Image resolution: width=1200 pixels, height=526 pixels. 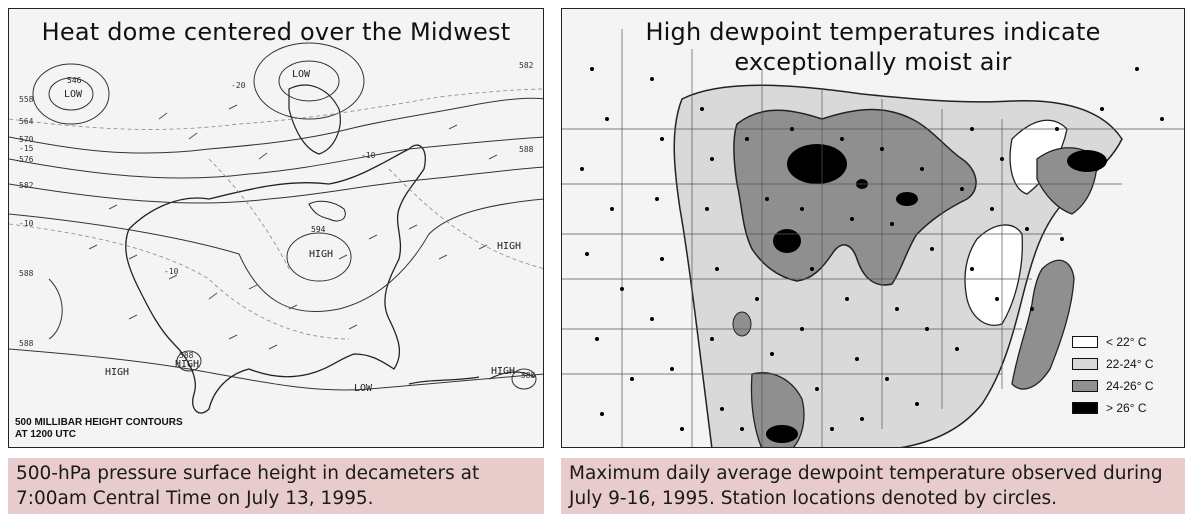 I want to click on contour-label-588-west: 588, so click(x=26, y=273).